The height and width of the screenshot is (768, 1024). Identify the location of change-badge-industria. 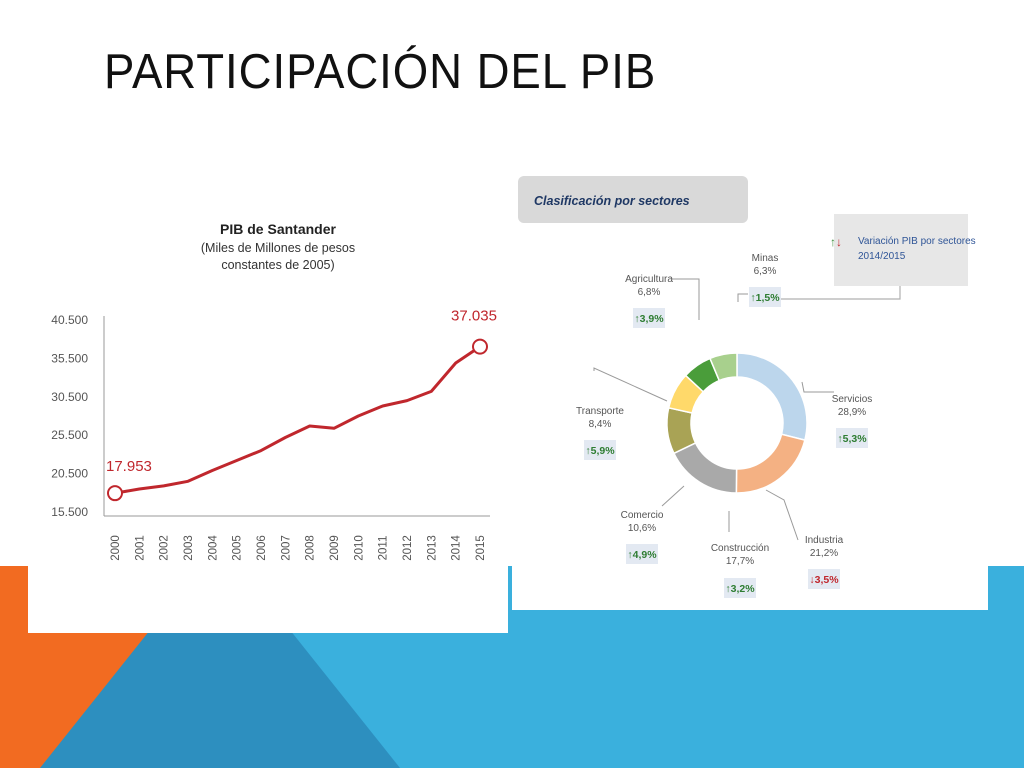
(824, 579).